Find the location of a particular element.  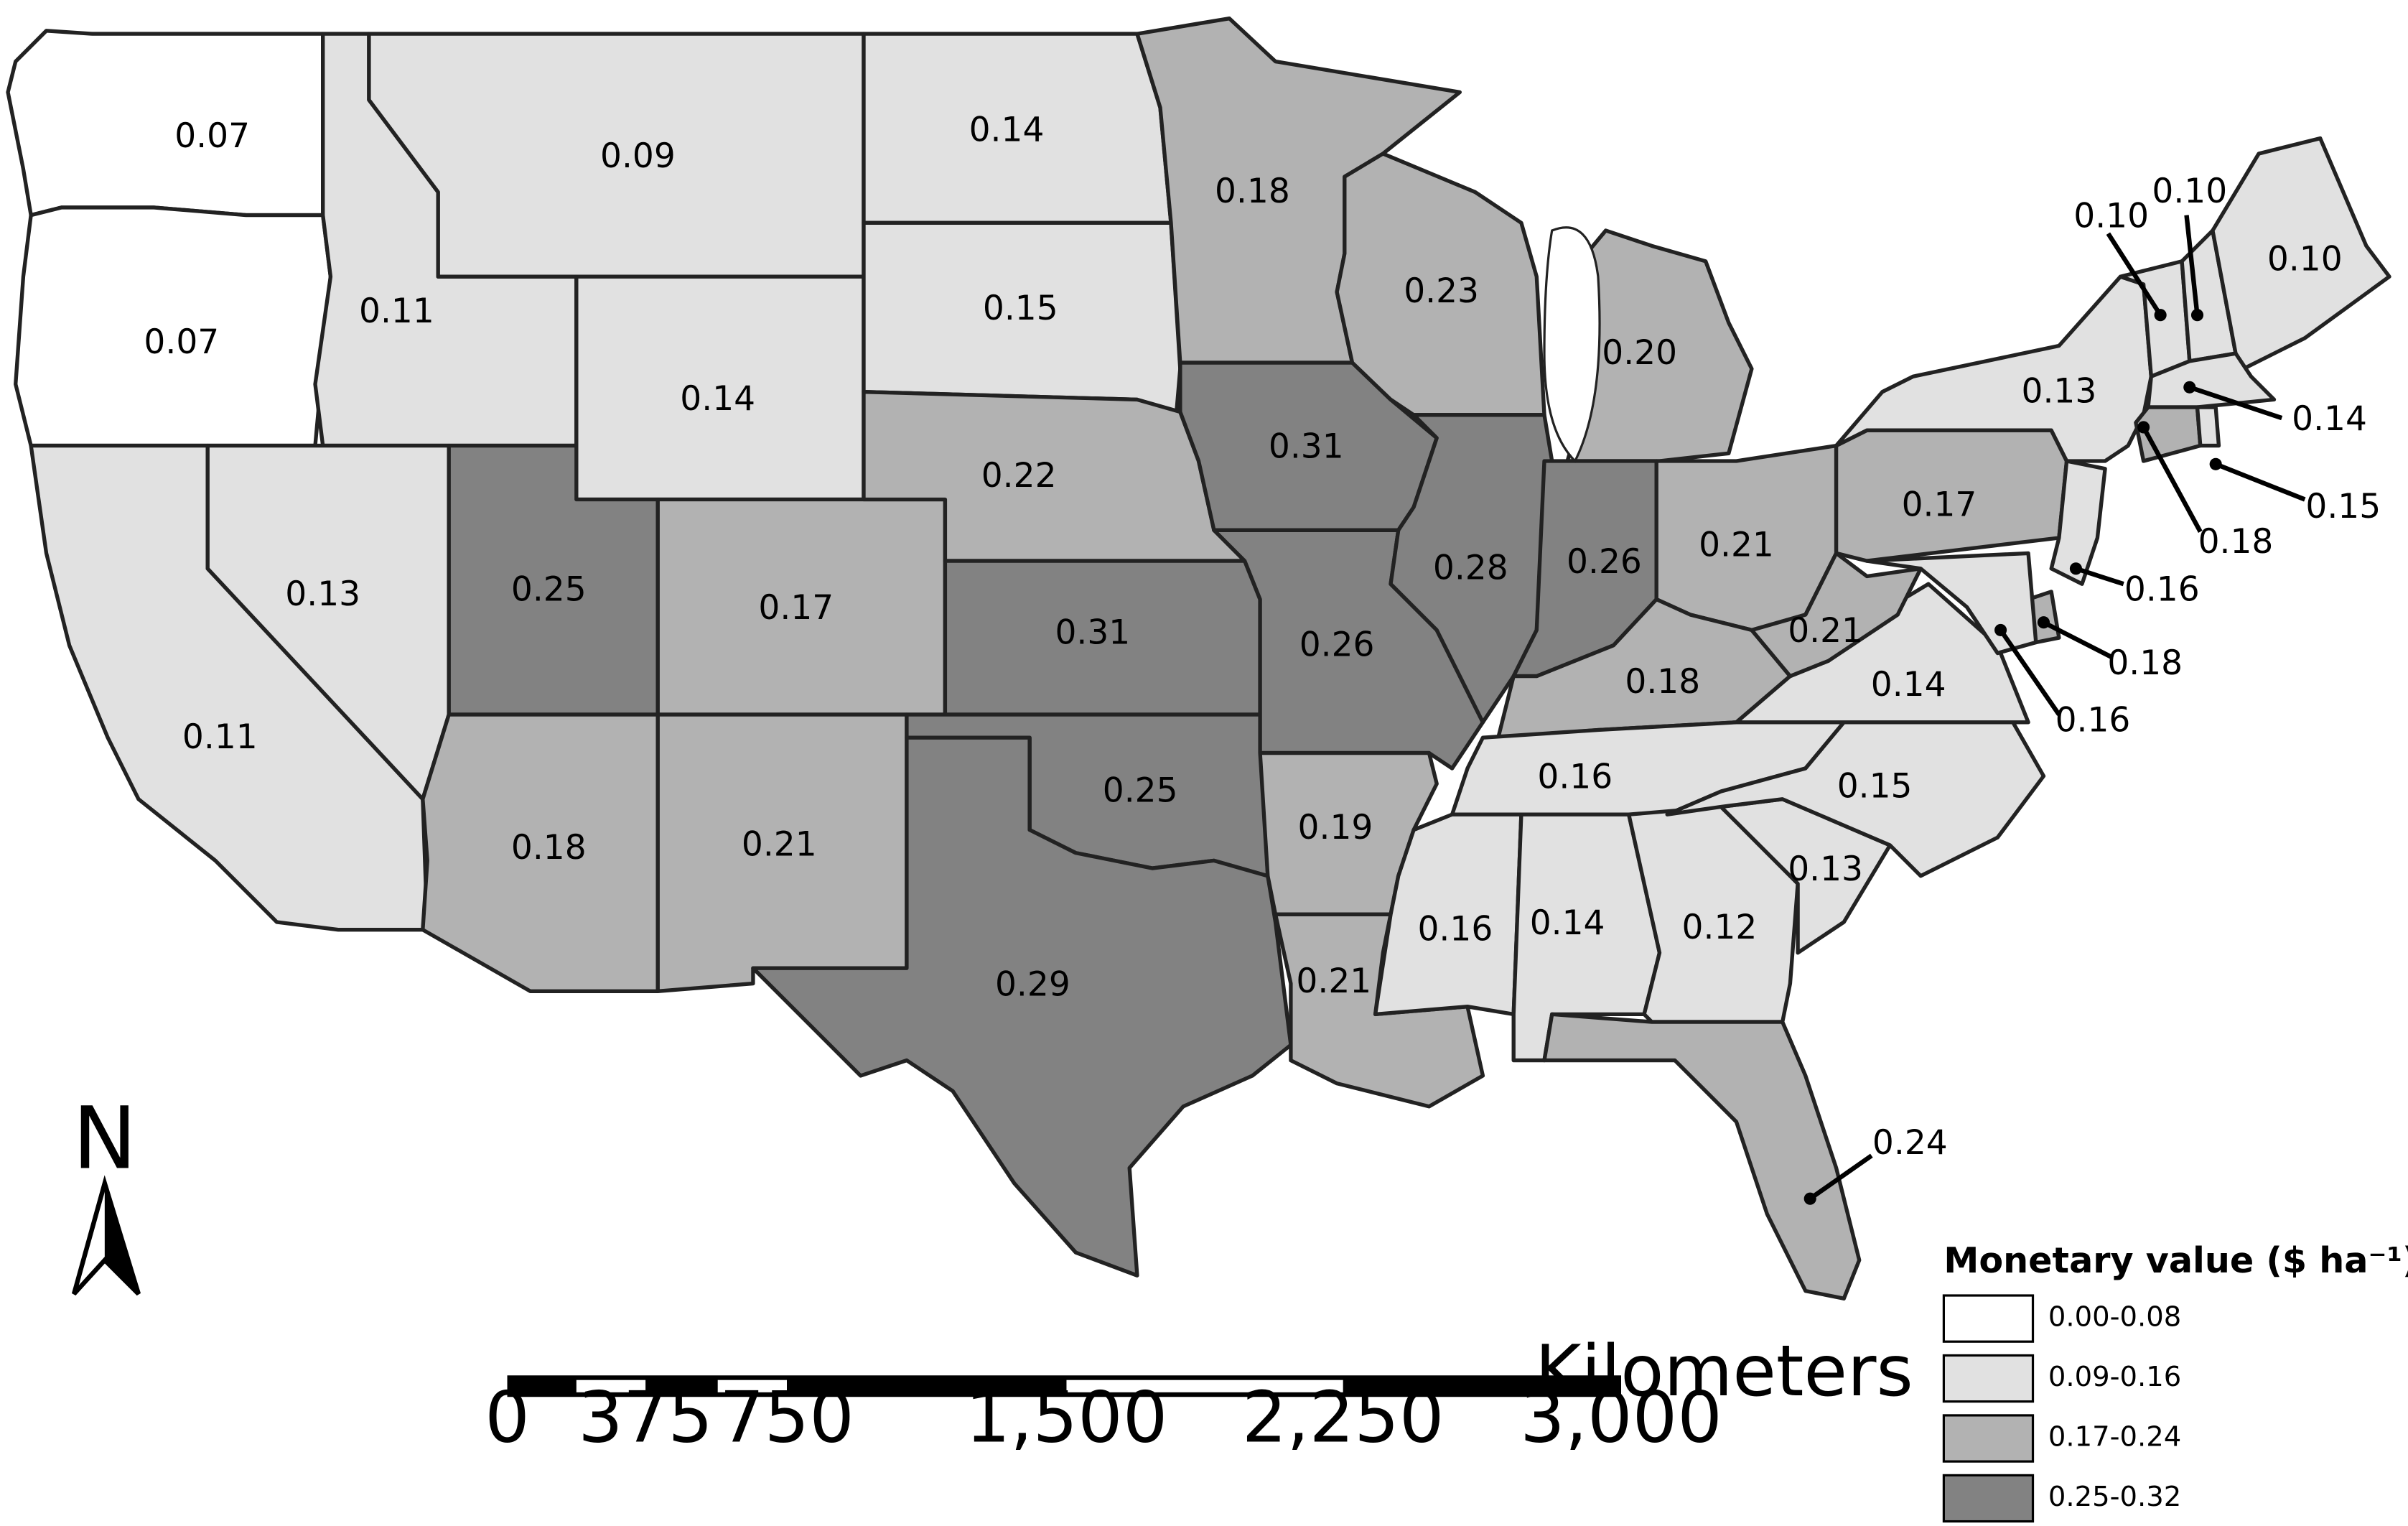

state-value-label-VT: 0.10 is located at coordinates (2111, 216).